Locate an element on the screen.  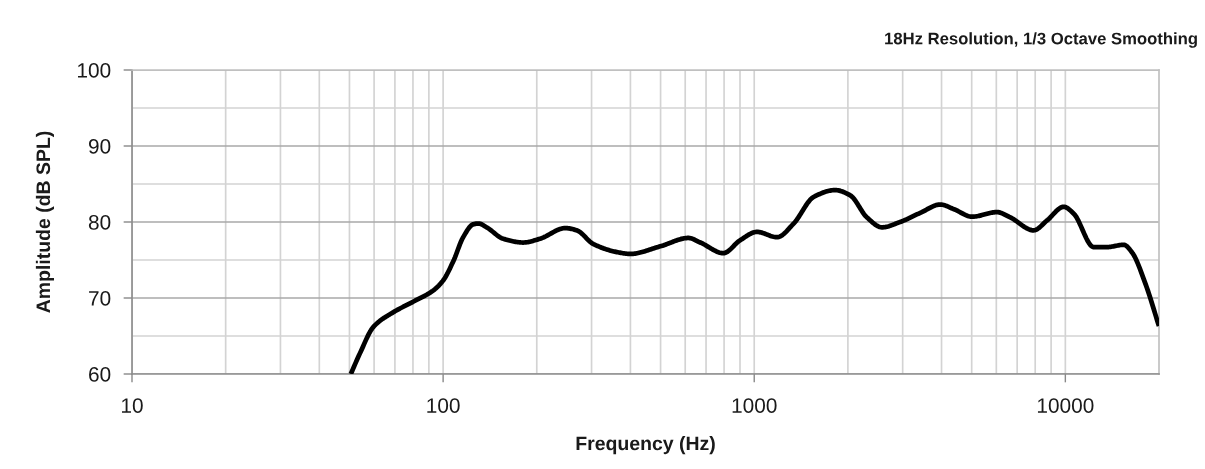
x-tick-label: 1000 is located at coordinates (754, 405).